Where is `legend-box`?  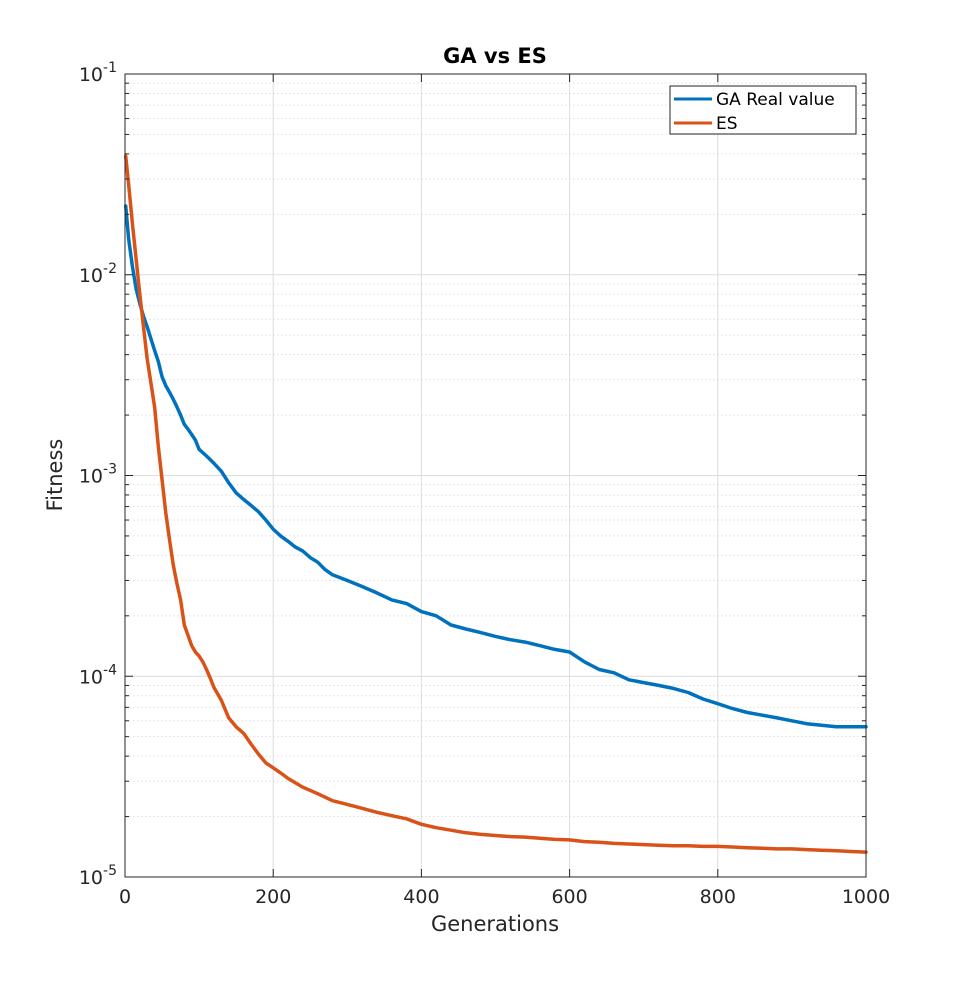
legend-box is located at coordinates (763, 110).